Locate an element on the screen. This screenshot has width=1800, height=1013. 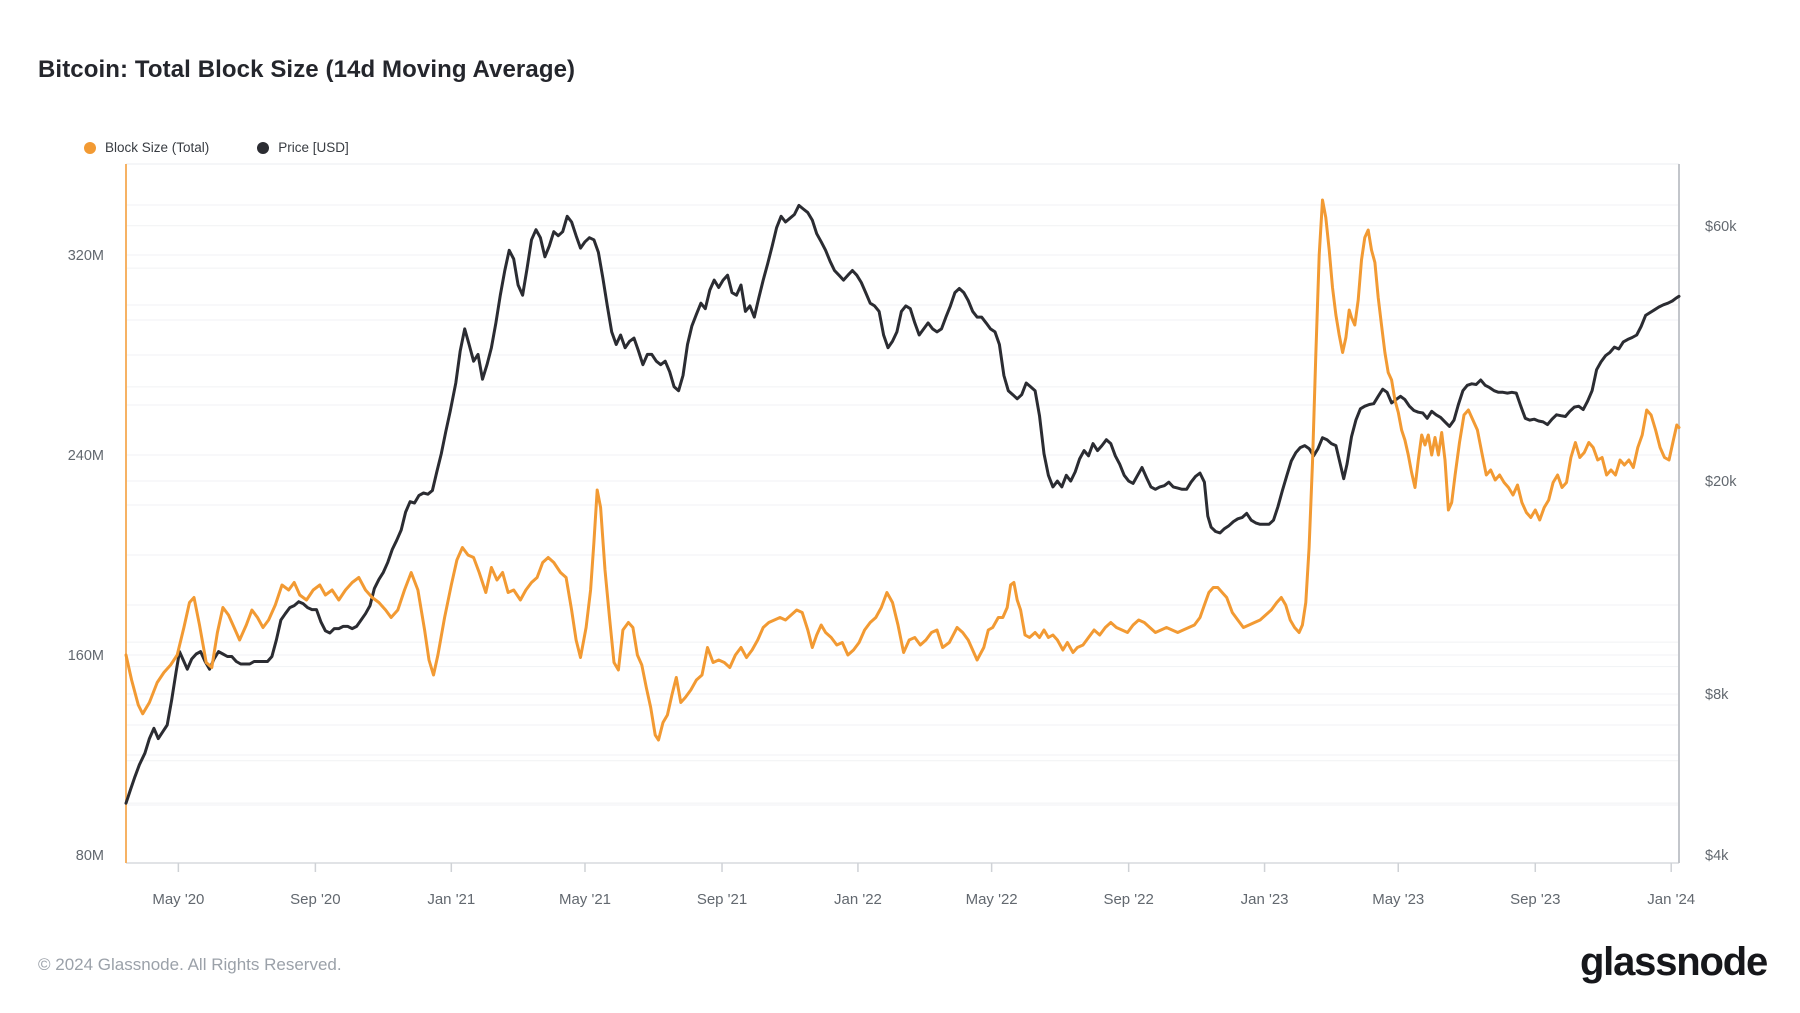
legend-item-block-size: Block Size (Total) is located at coordinates (146, 147).